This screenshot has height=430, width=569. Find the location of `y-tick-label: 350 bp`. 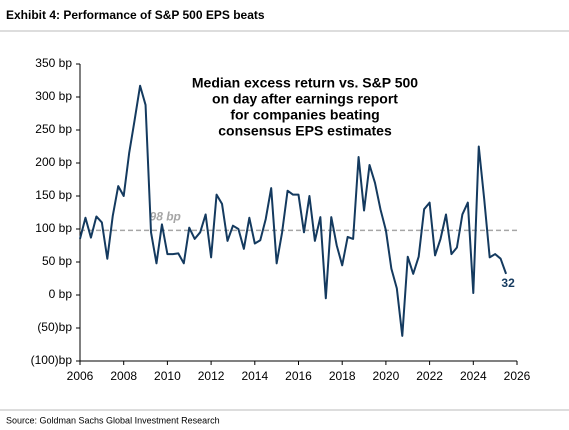

y-tick-label: 350 bp is located at coordinates (53, 63).